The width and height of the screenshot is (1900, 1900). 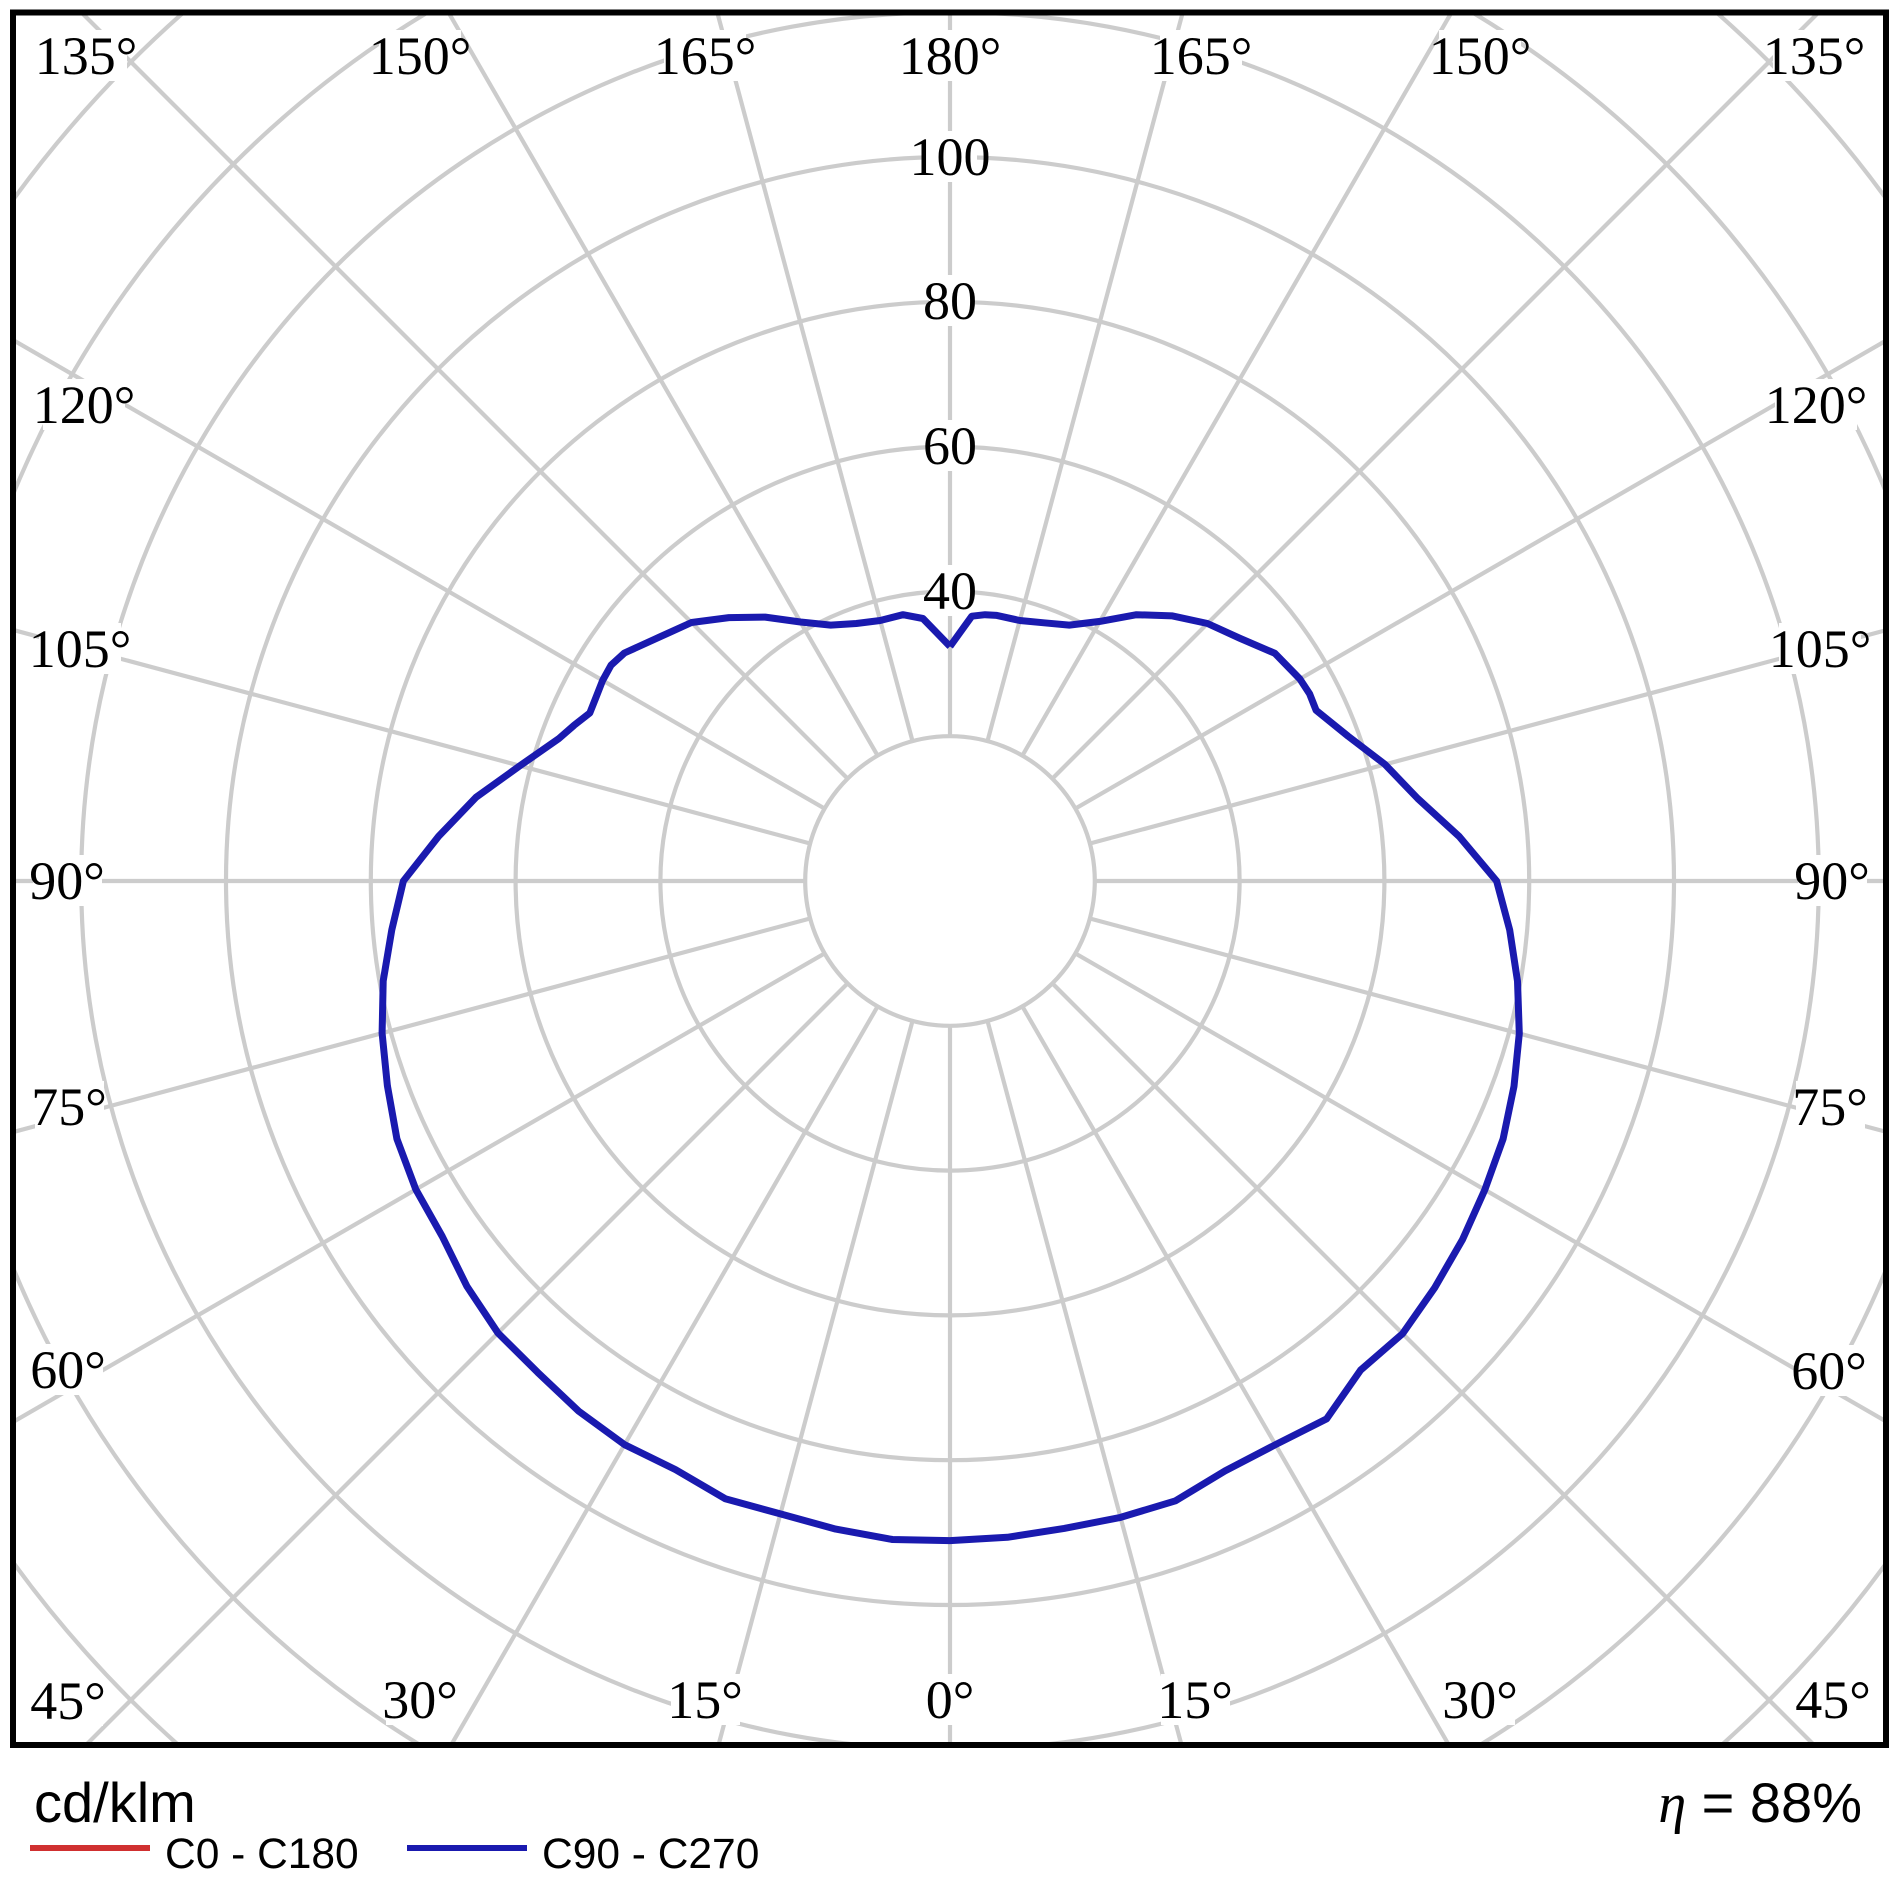 I want to click on svg-text: η = 88%, so click(x=1760, y=1803).